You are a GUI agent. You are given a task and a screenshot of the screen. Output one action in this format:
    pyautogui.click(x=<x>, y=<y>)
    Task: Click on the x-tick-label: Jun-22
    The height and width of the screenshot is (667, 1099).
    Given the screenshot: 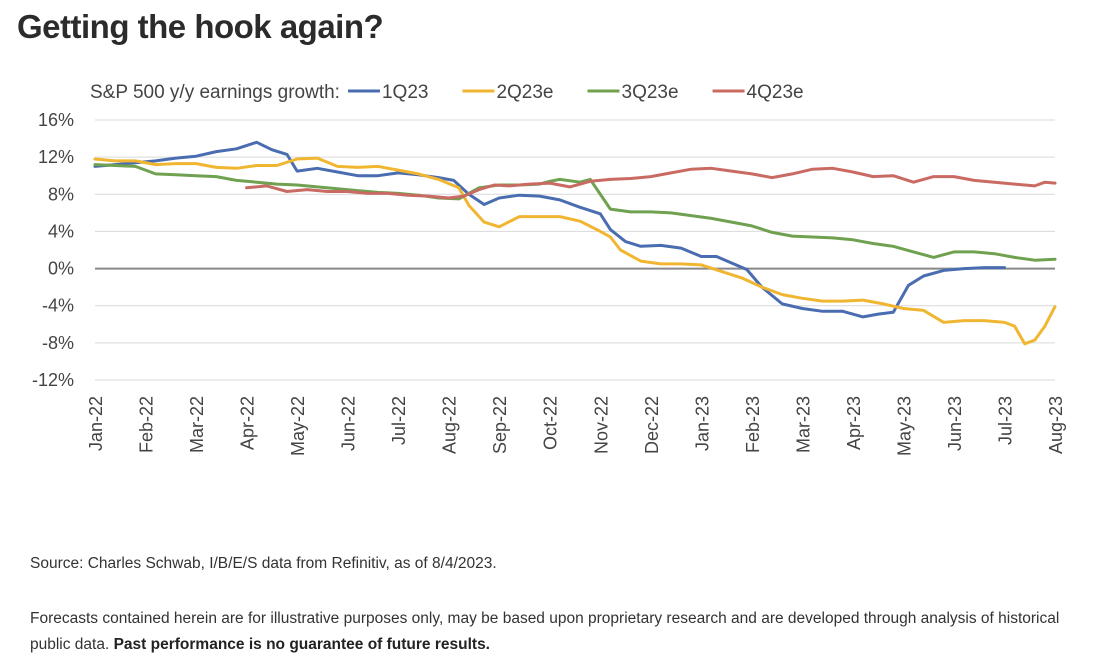 What is the action you would take?
    pyautogui.click(x=349, y=423)
    